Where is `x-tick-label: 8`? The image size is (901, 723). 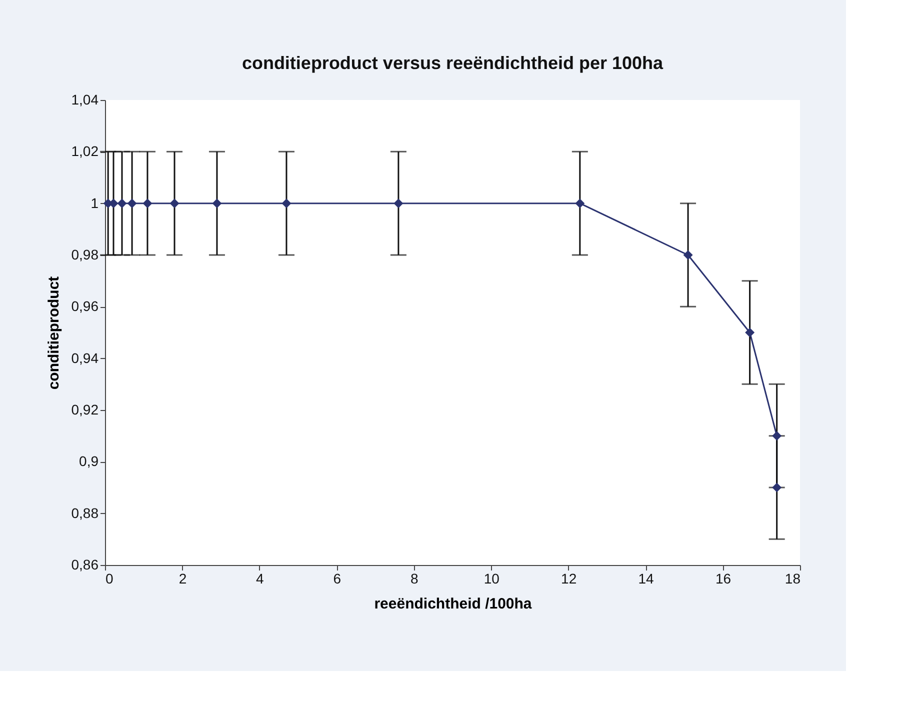 x-tick-label: 8 is located at coordinates (414, 578).